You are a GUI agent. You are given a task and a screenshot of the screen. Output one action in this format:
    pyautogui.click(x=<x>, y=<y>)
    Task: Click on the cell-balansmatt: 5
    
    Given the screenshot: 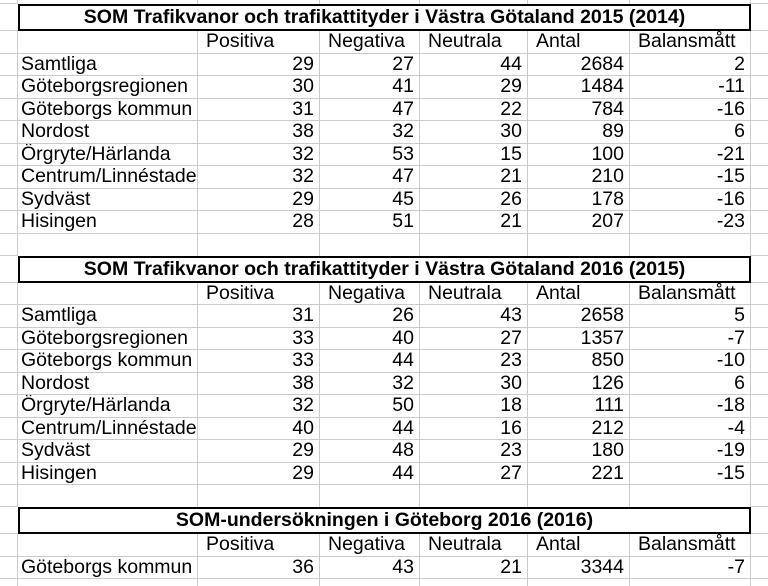 What is the action you would take?
    pyautogui.click(x=690, y=316)
    